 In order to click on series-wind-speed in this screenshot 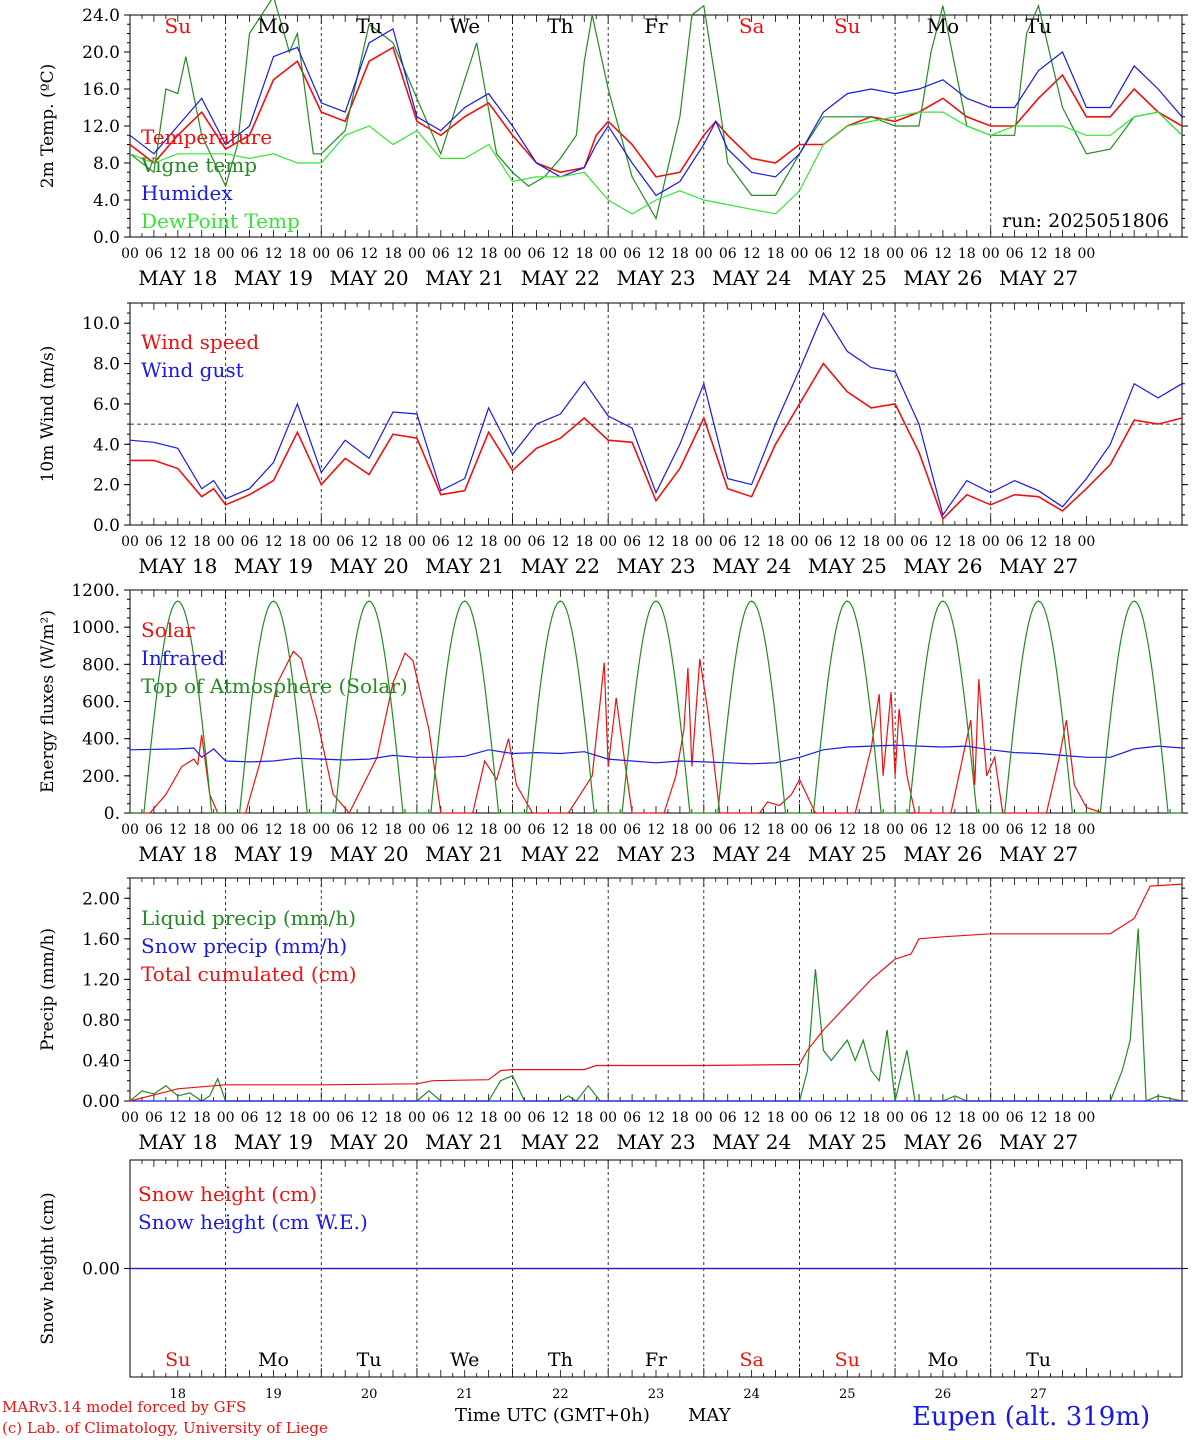, I will do `click(656, 441)`.